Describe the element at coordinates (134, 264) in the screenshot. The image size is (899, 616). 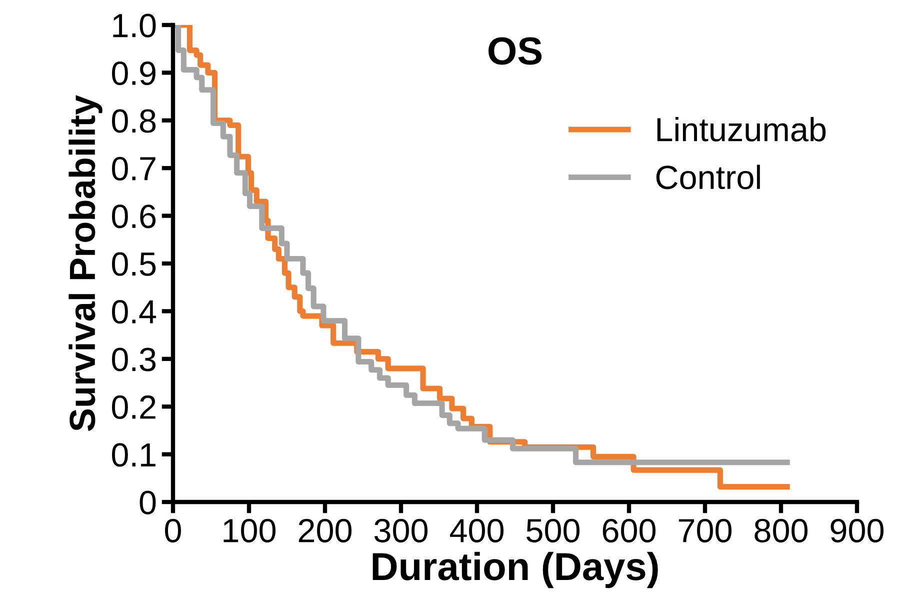
I see `y-tick-label: 0.5` at that location.